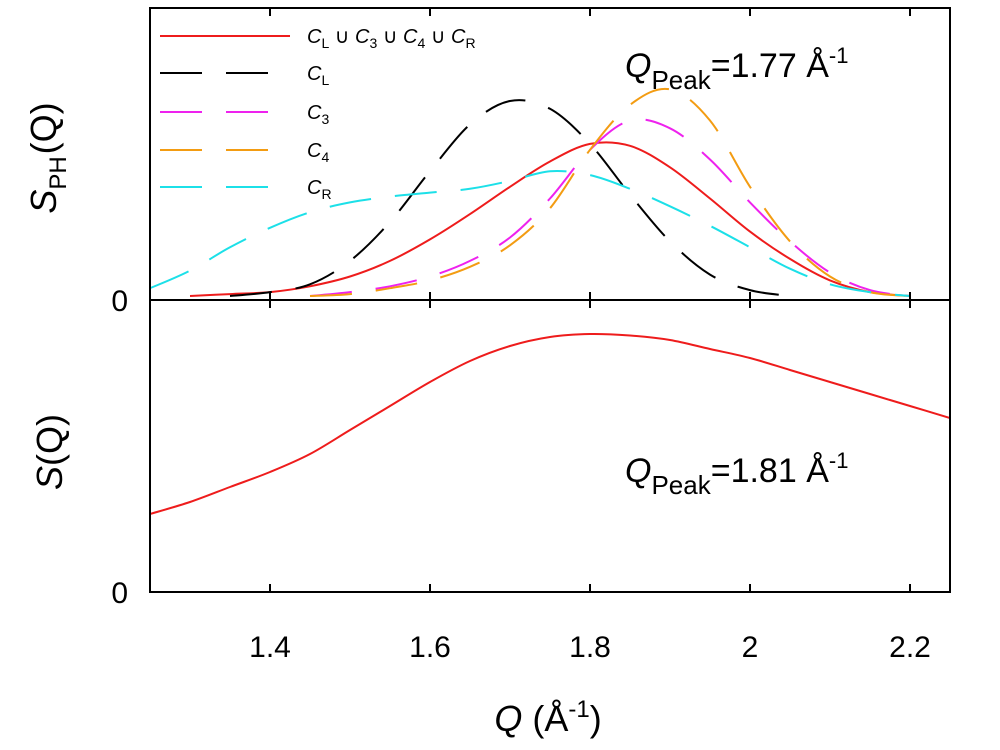  Describe the element at coordinates (319, 189) in the screenshot. I see `legend-label-cr: CR` at that location.